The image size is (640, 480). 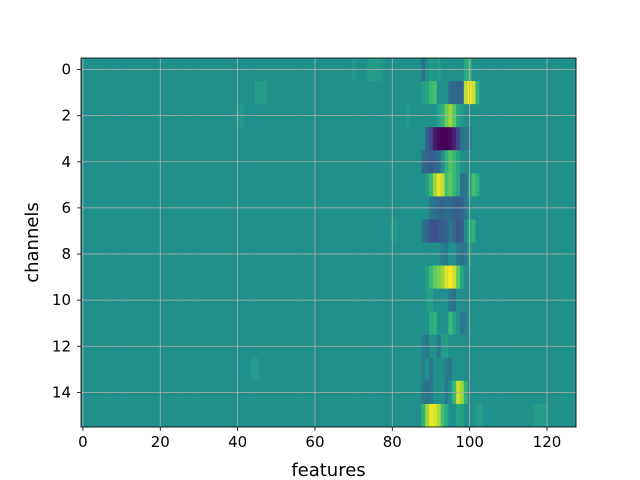 What do you see at coordinates (314, 442) in the screenshot?
I see `x-tick-label: 60` at bounding box center [314, 442].